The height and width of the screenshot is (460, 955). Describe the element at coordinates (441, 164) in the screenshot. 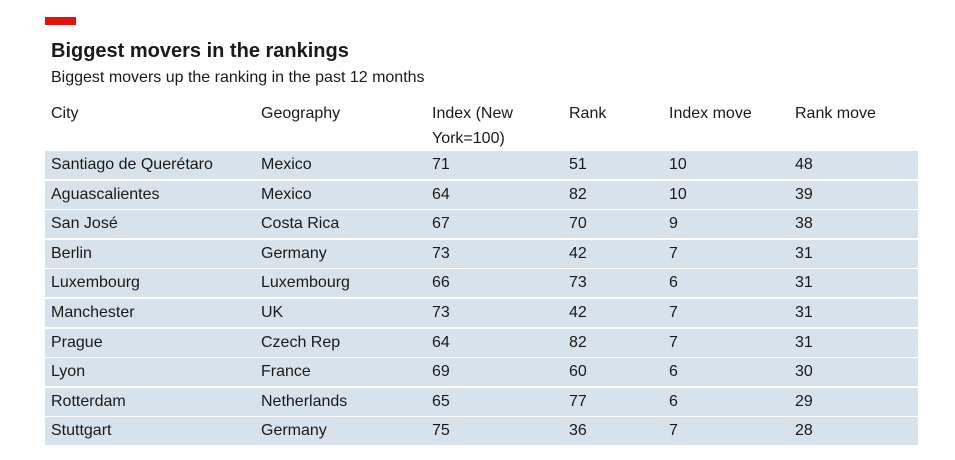

I see `cell-index: 71` at that location.